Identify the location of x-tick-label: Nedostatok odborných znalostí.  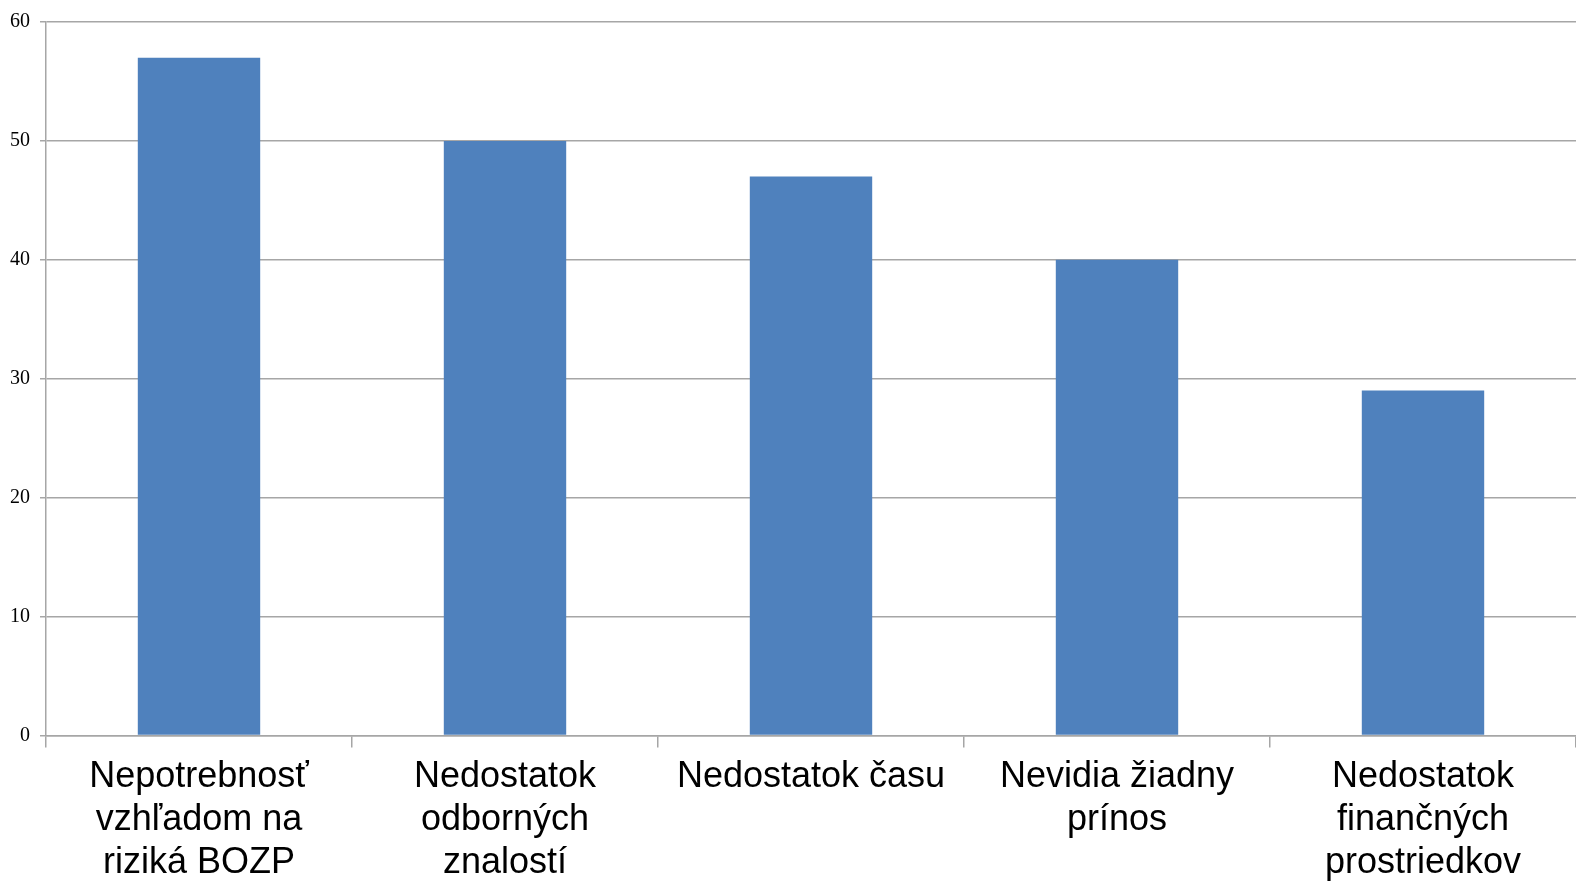
(505, 817).